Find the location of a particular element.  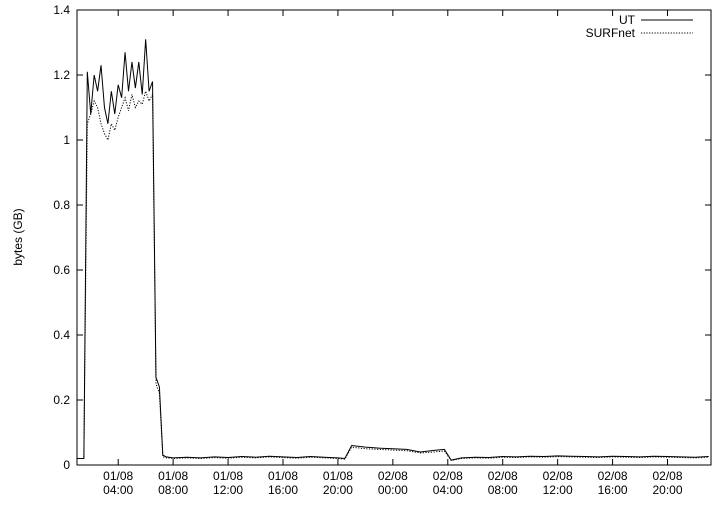

x-tick-label: 02/08 16:00 is located at coordinates (613, 483).